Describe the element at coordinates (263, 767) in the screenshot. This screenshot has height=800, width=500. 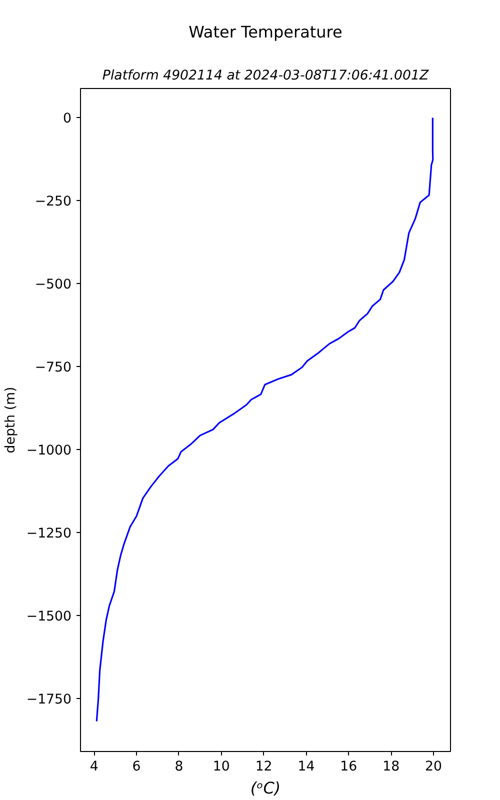
I see `x-tick-label: 12` at that location.